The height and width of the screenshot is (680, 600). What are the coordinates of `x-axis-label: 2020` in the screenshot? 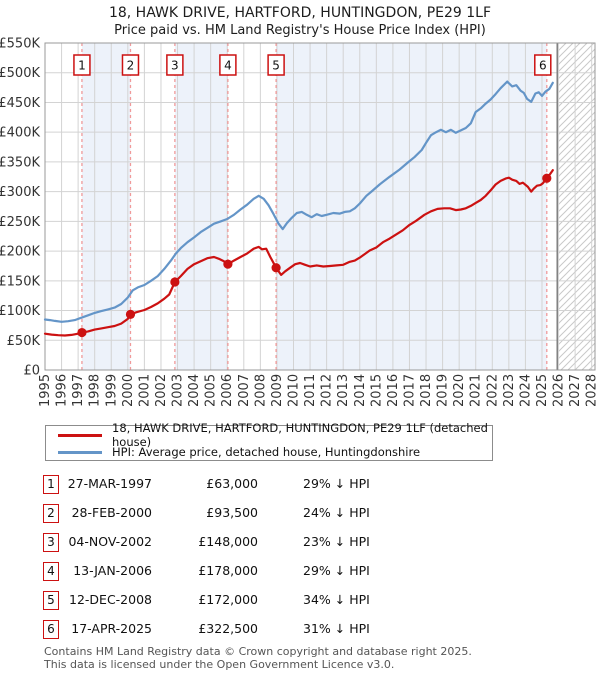 It's located at (459, 390).